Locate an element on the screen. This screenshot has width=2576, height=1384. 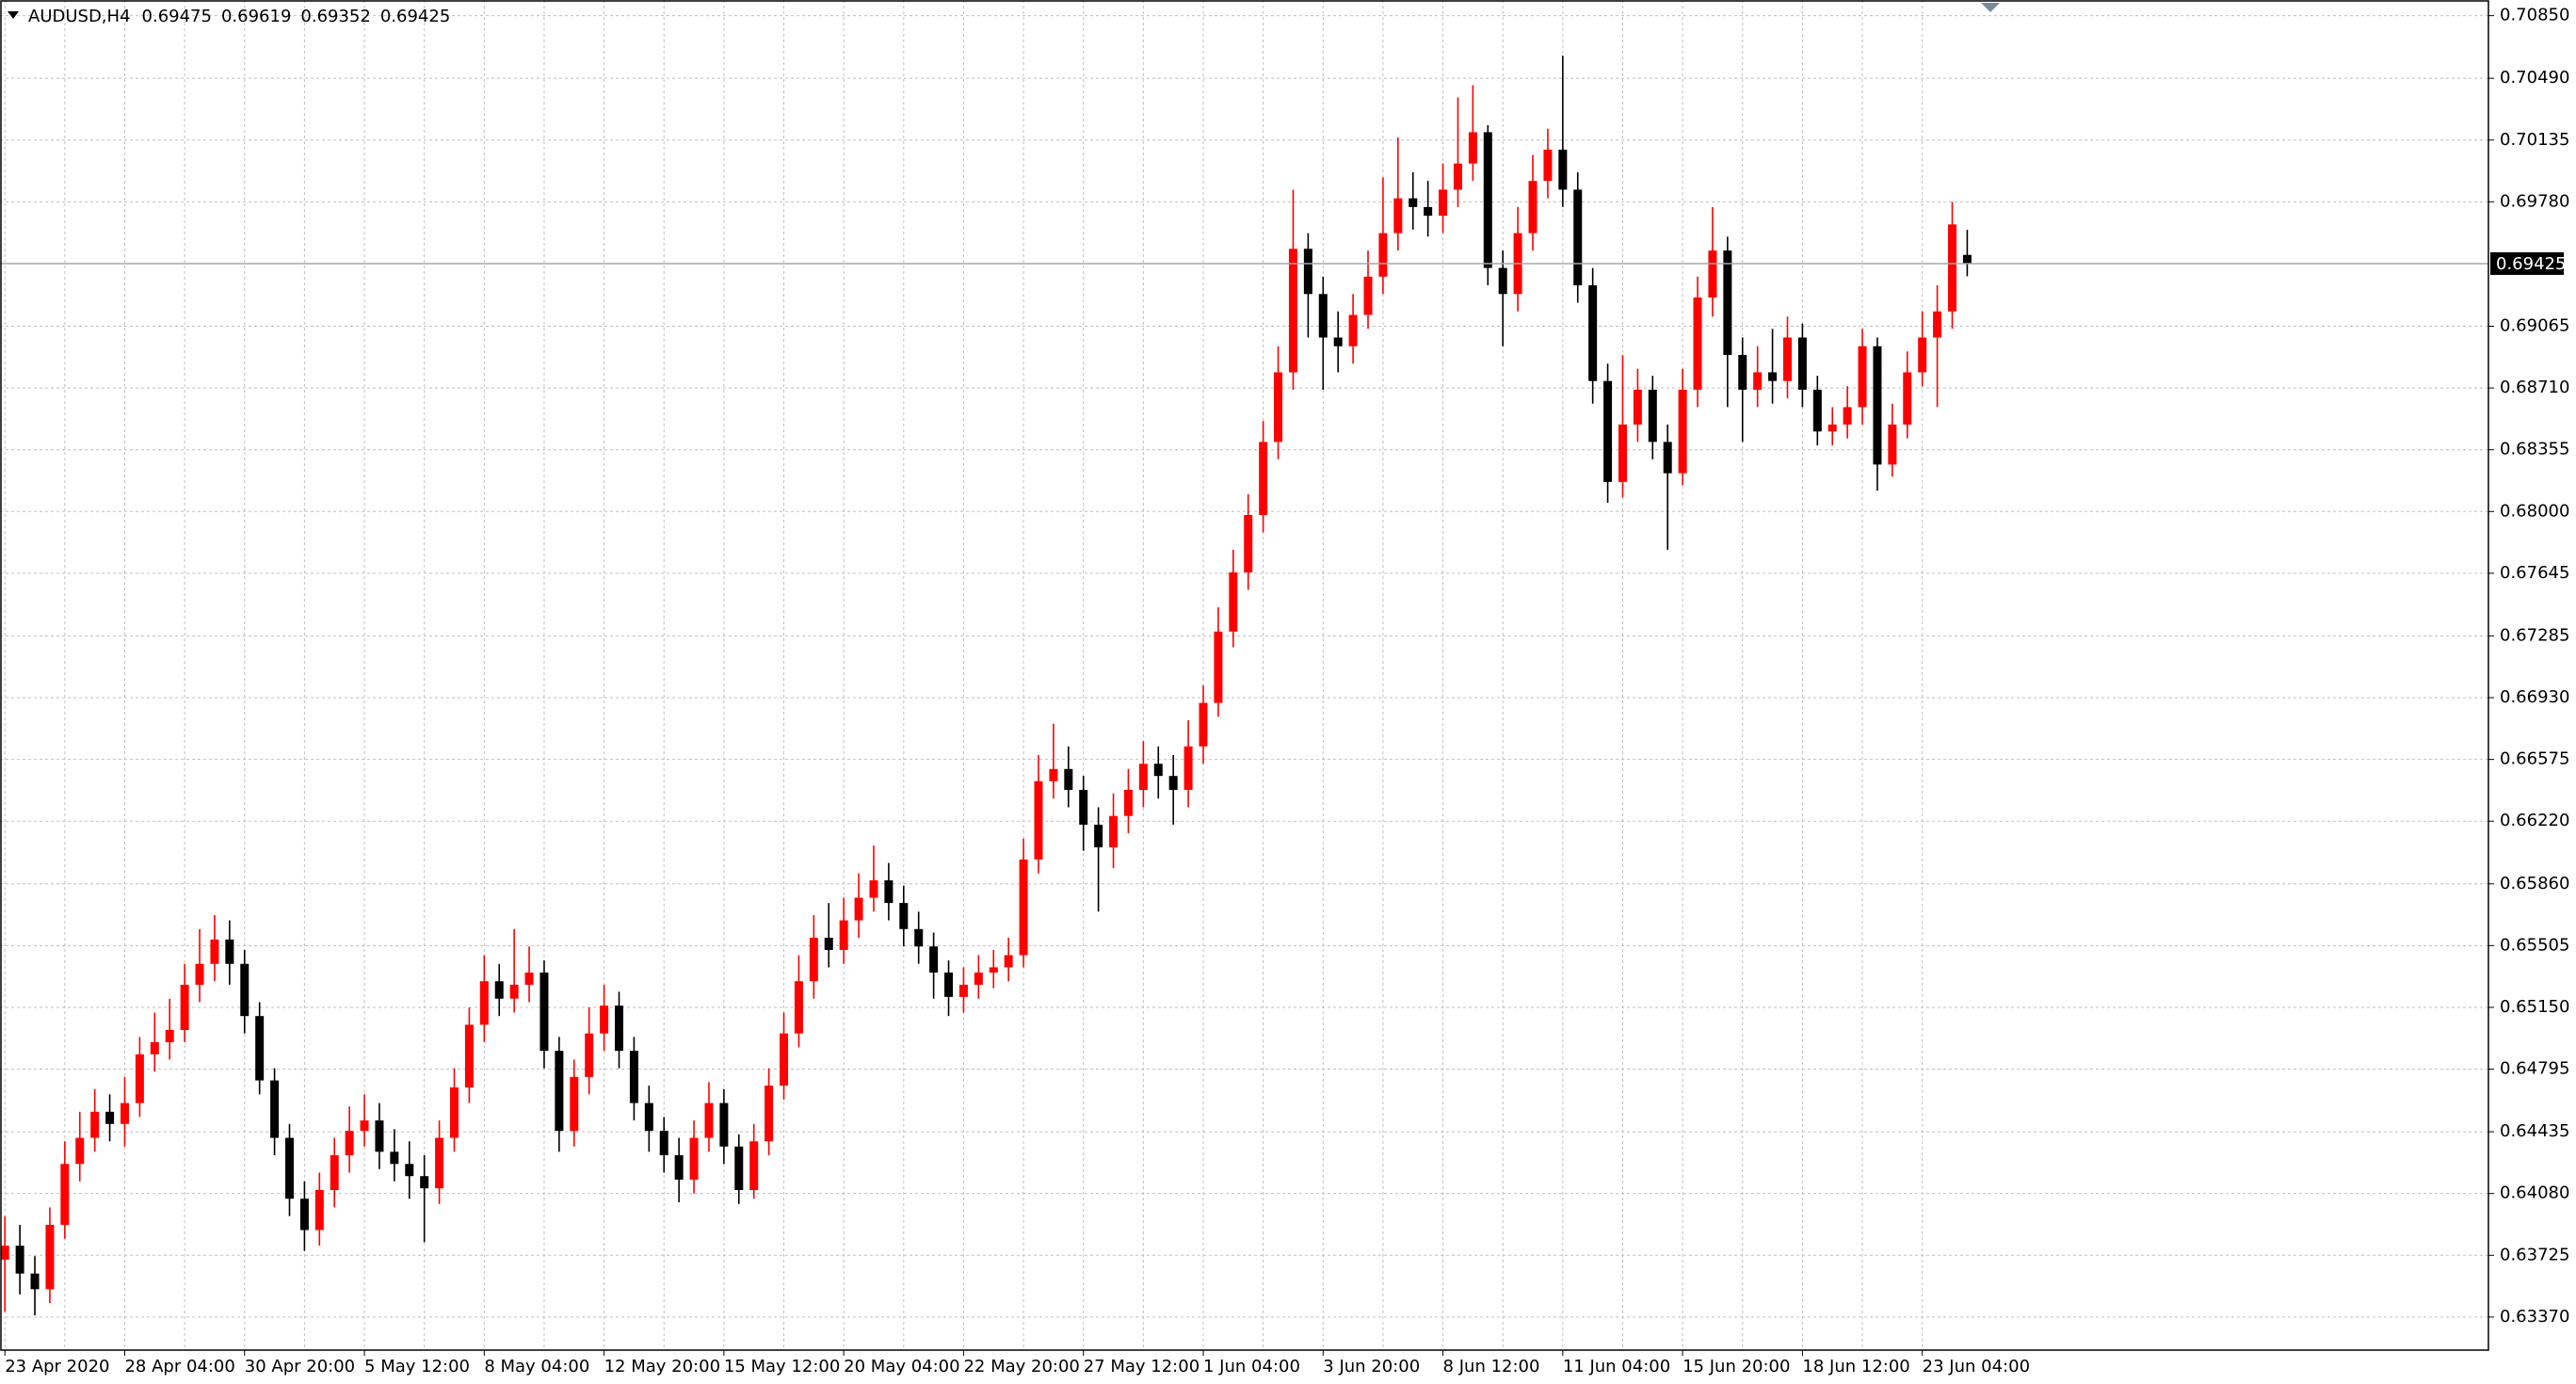
symbol: AUDUSD,H4 is located at coordinates (79, 16).